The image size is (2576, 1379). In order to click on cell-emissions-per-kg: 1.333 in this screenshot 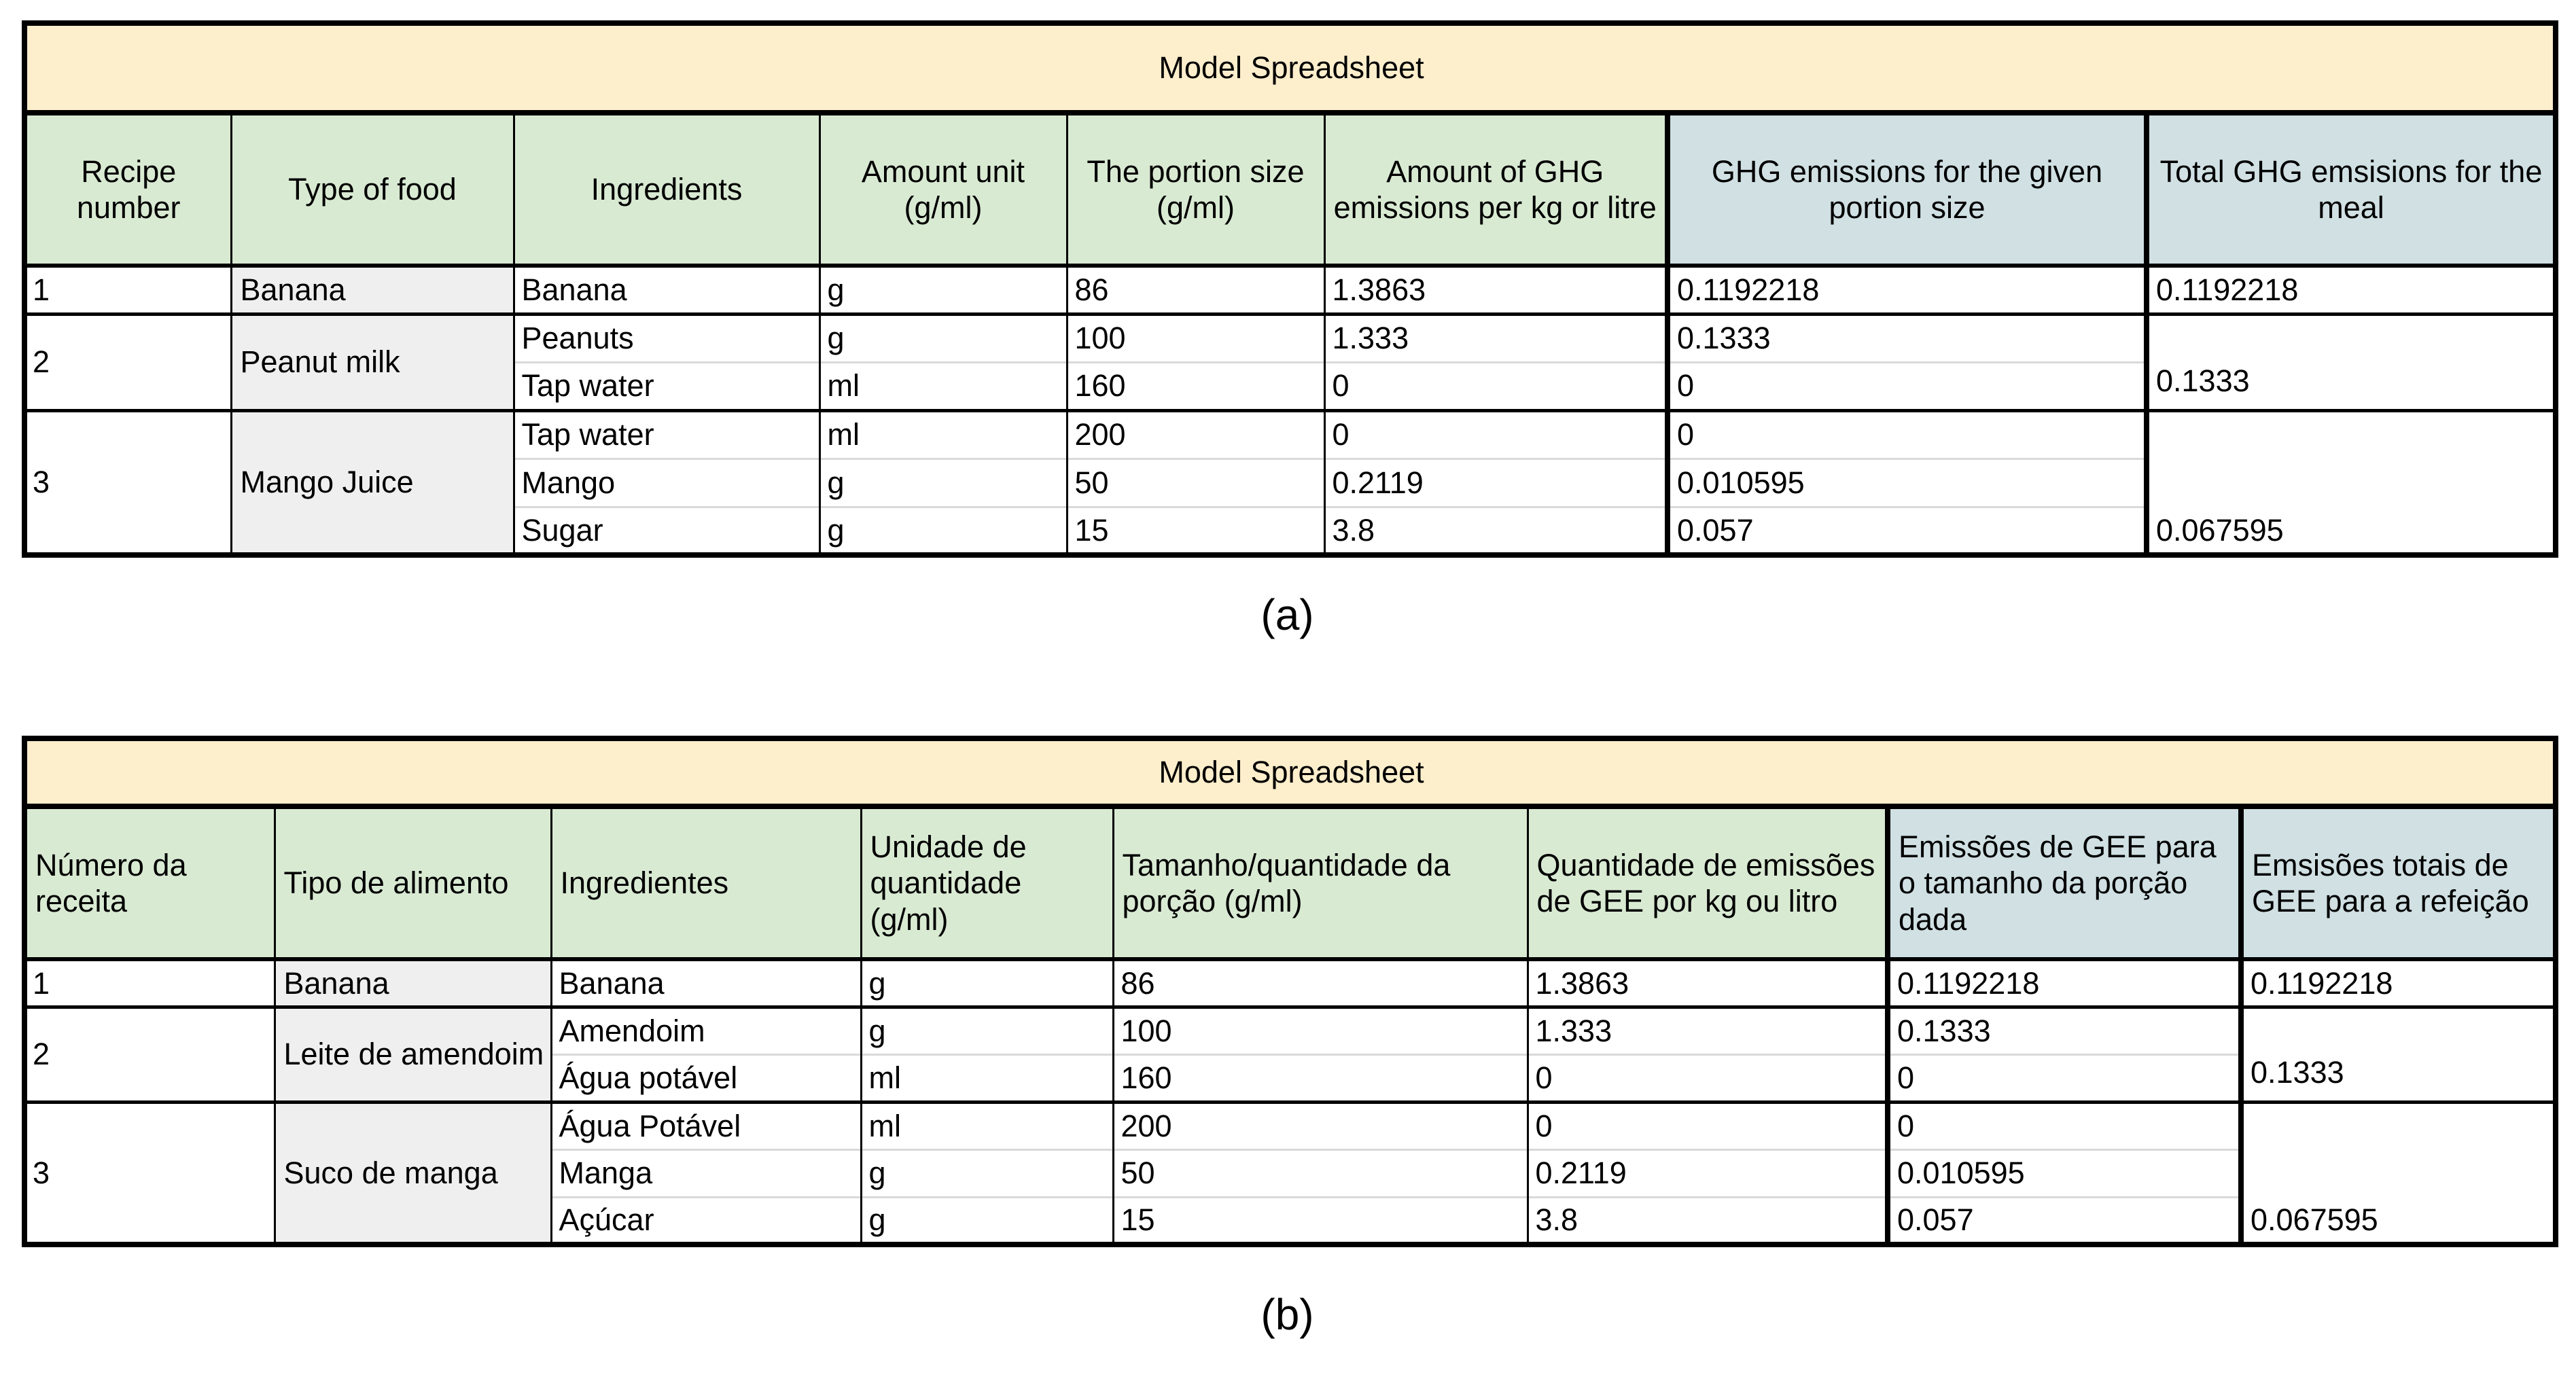, I will do `click(1707, 1029)`.